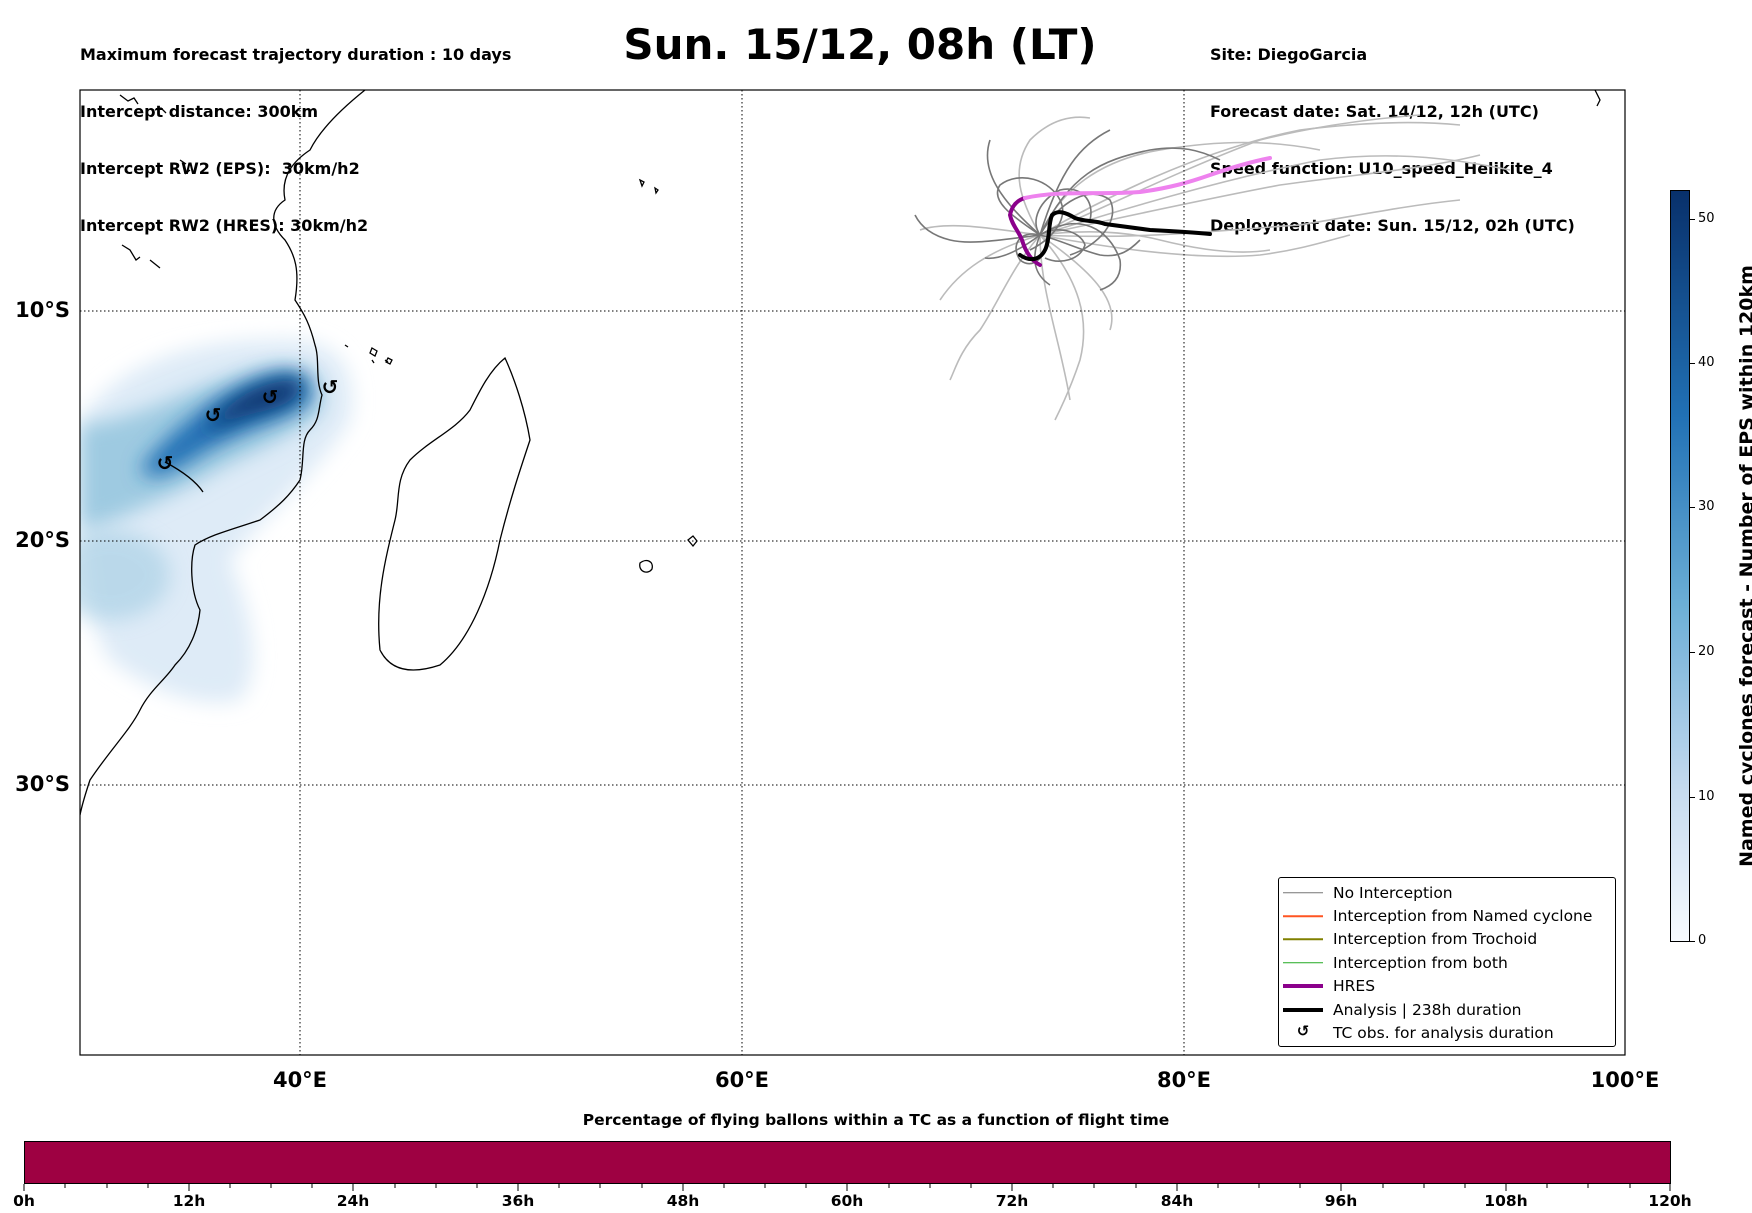  I want to click on eps-density-shading, so click(216, 521).